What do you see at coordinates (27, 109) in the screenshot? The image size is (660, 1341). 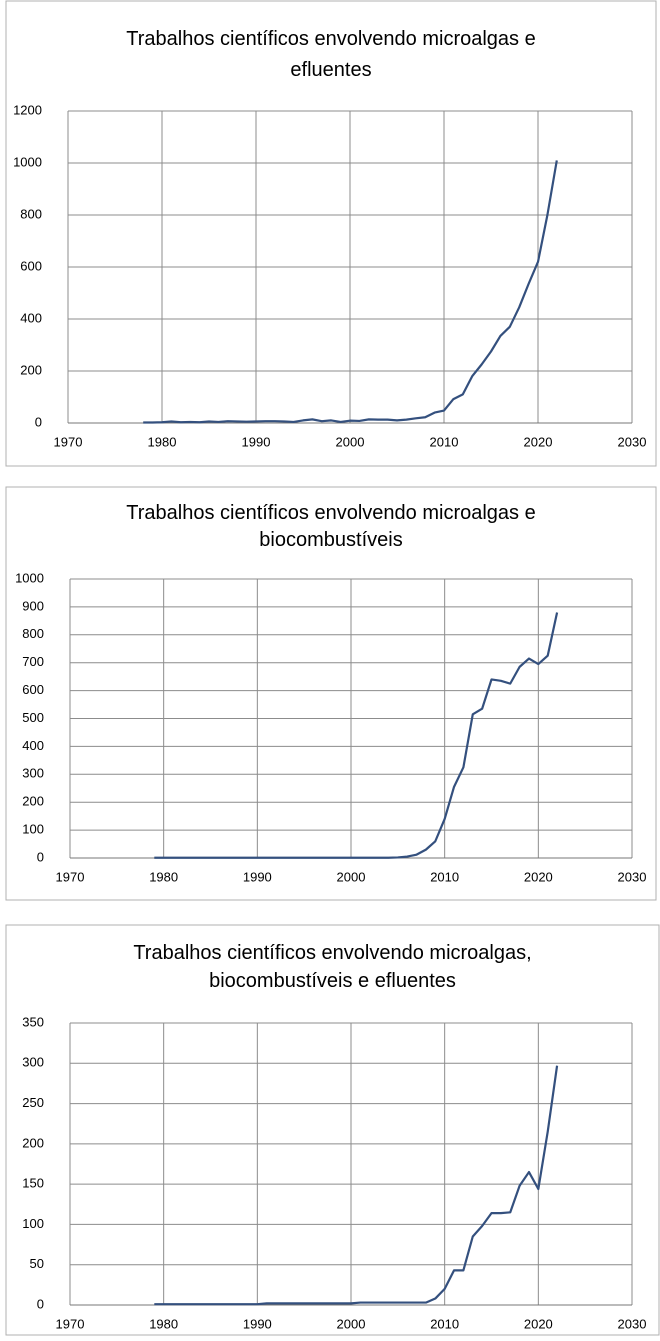 I see `y-tick-label: 1200` at bounding box center [27, 109].